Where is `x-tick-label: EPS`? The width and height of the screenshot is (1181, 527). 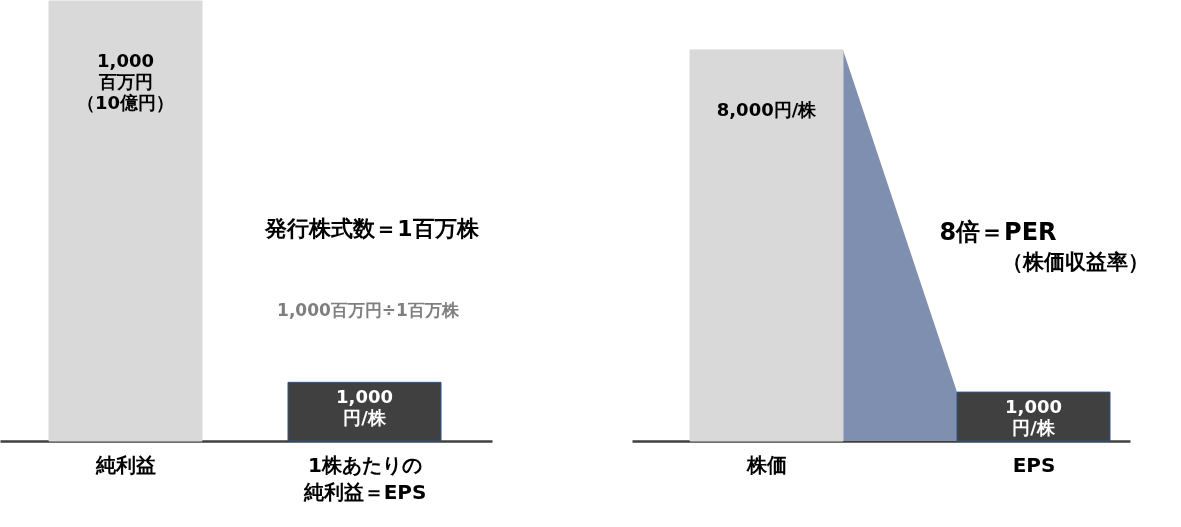 x-tick-label: EPS is located at coordinates (1034, 464).